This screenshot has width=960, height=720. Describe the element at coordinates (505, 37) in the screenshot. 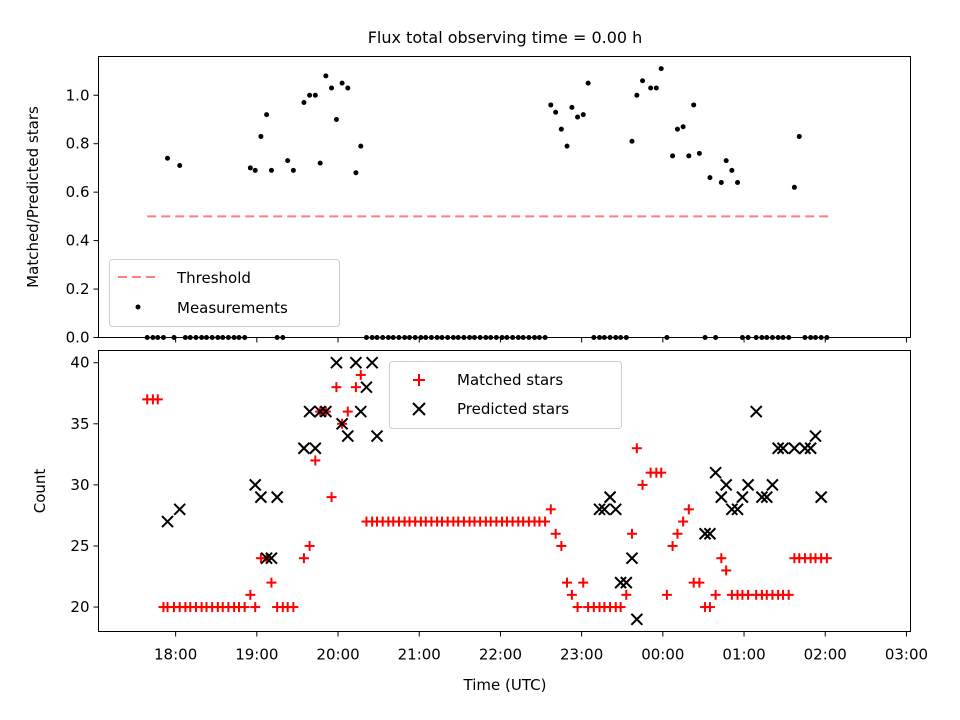

I see `chart-title: Flux total observing time = 0.00 h` at that location.